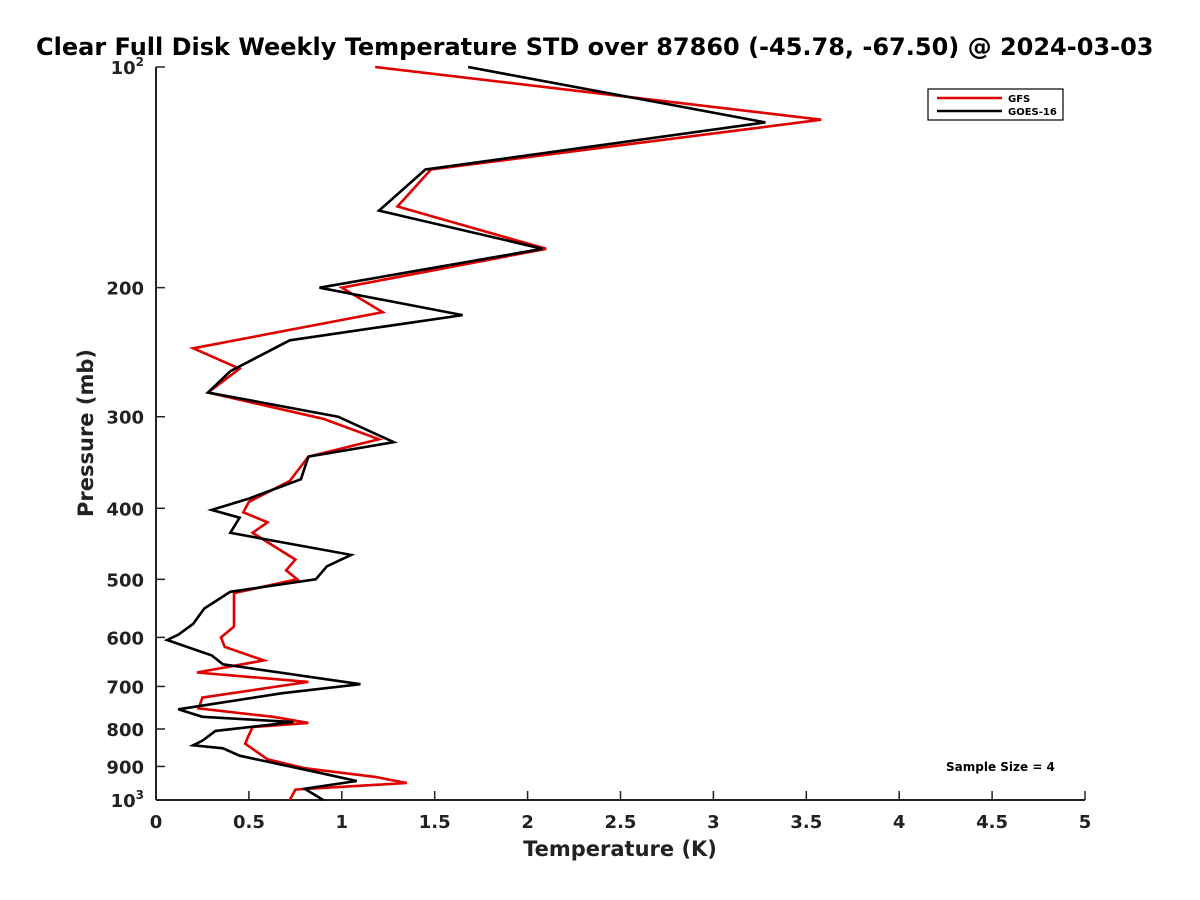  What do you see at coordinates (621, 822) in the screenshot?
I see `x-tick-label: 2.5` at bounding box center [621, 822].